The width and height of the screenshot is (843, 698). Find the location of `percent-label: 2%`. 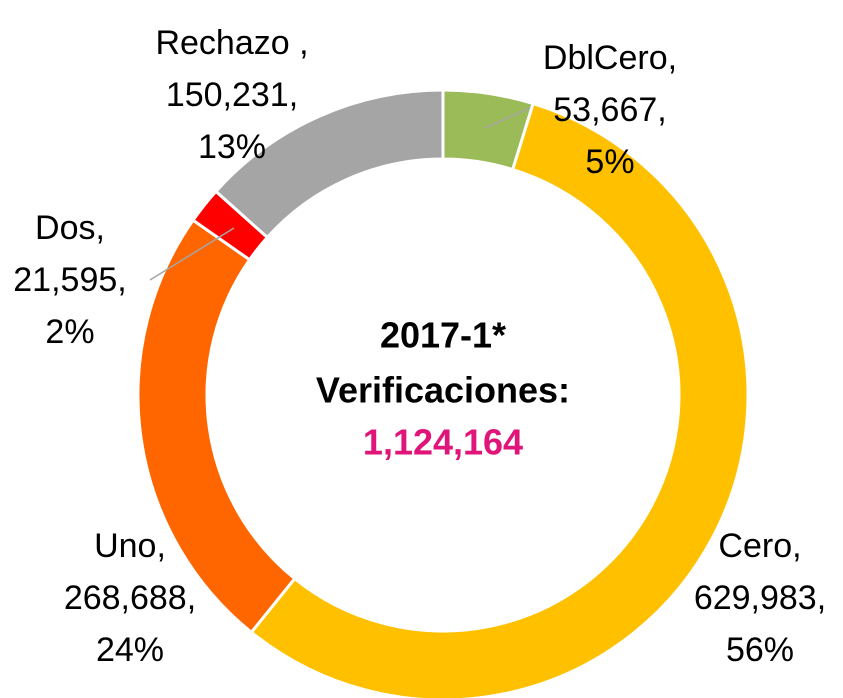

percent-label: 2% is located at coordinates (69, 332).